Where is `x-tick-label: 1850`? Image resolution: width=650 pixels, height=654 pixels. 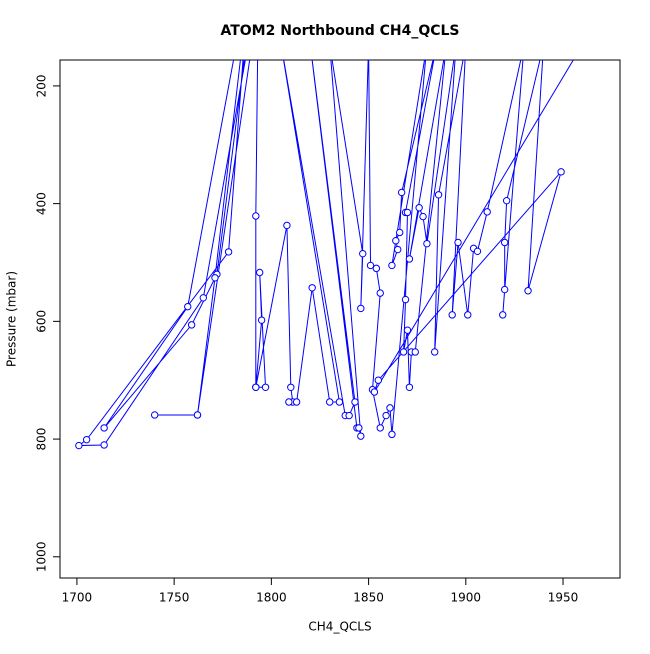 x-tick-label: 1850 is located at coordinates (368, 598).